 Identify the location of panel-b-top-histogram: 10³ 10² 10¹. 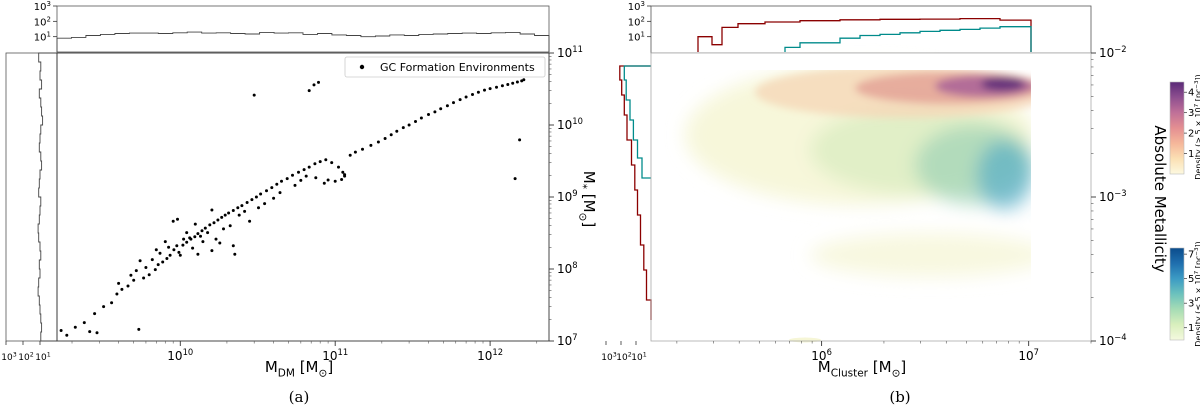
(860, 27).